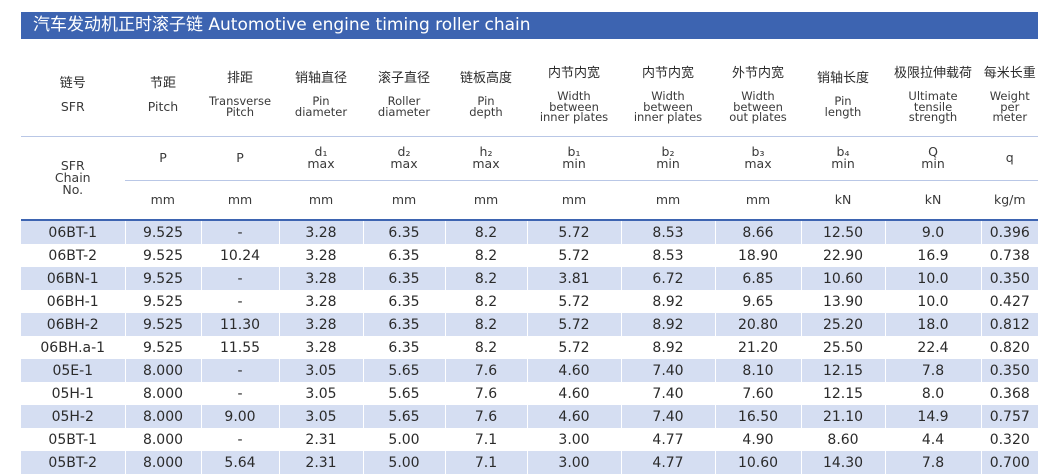 Image resolution: width=1058 pixels, height=476 pixels. I want to click on table-cell: 10.24, so click(239, 255).